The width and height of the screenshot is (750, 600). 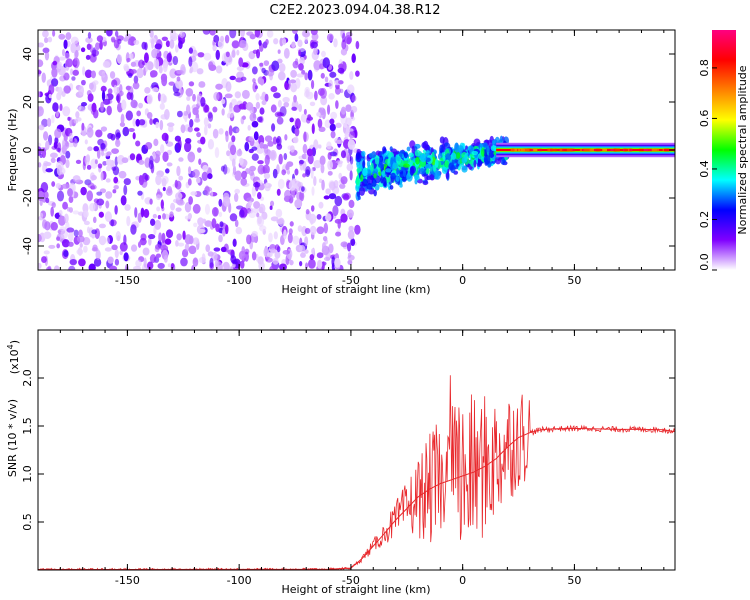 I want to click on colorbar-tick-label: 0.8, so click(x=704, y=68).